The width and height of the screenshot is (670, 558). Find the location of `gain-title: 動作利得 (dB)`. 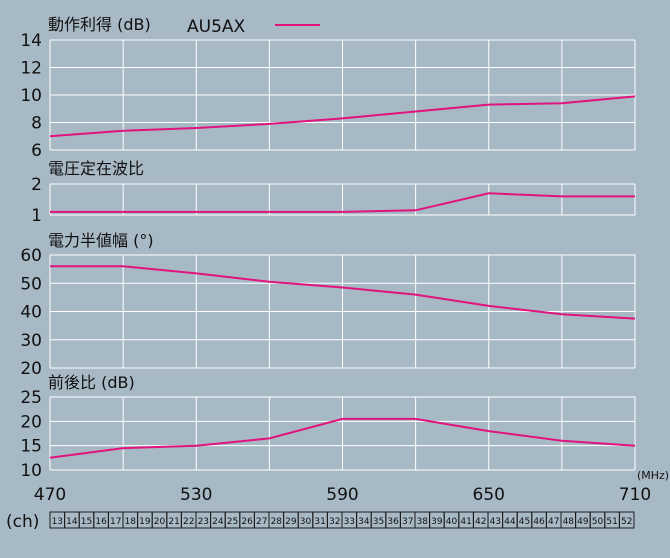

gain-title: 動作利得 (dB) is located at coordinates (99, 24).